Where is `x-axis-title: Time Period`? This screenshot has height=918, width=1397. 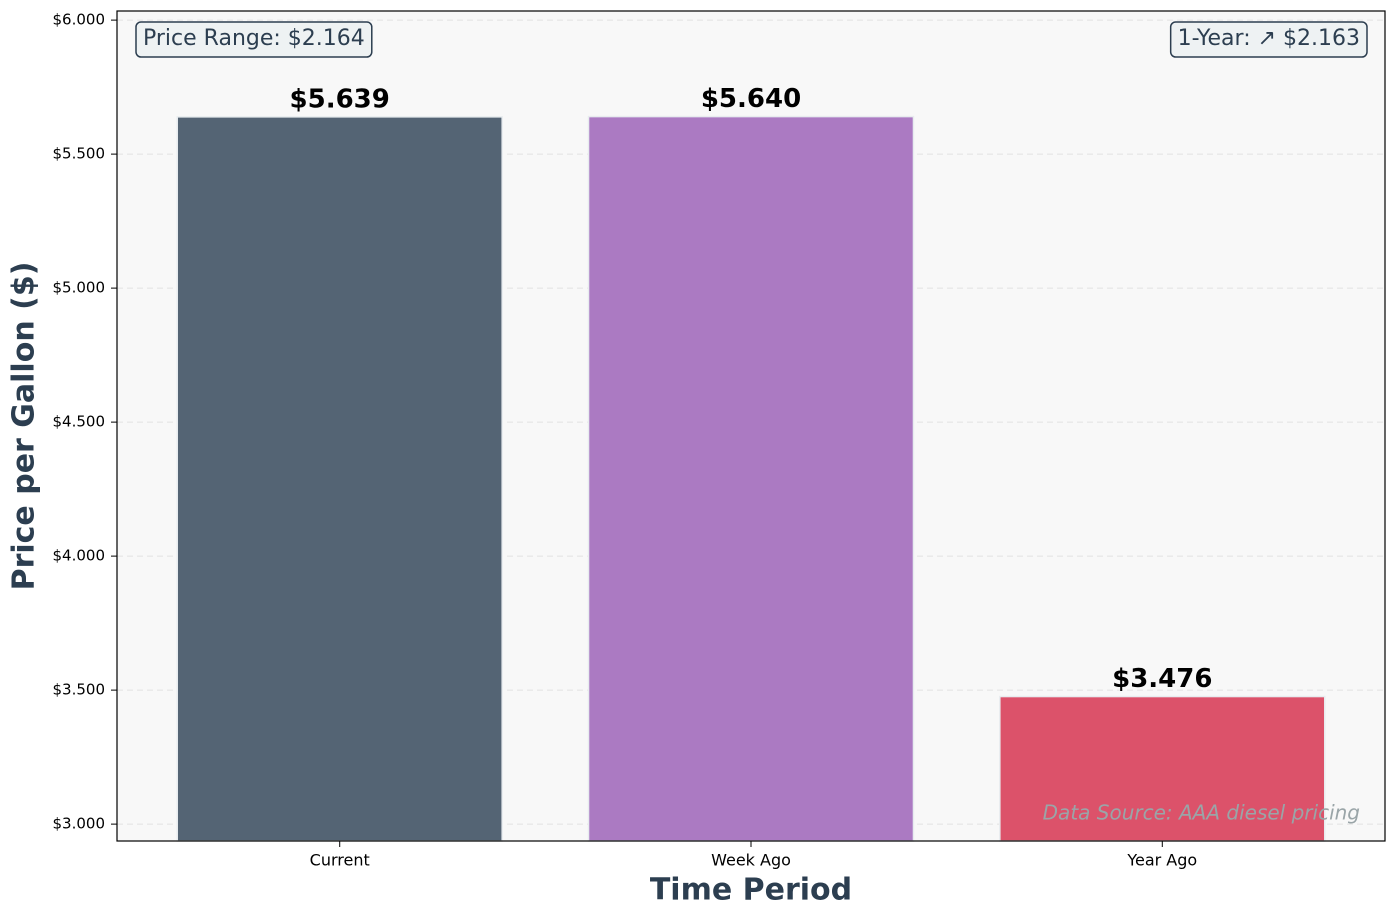 x-axis-title: Time Period is located at coordinates (751, 890).